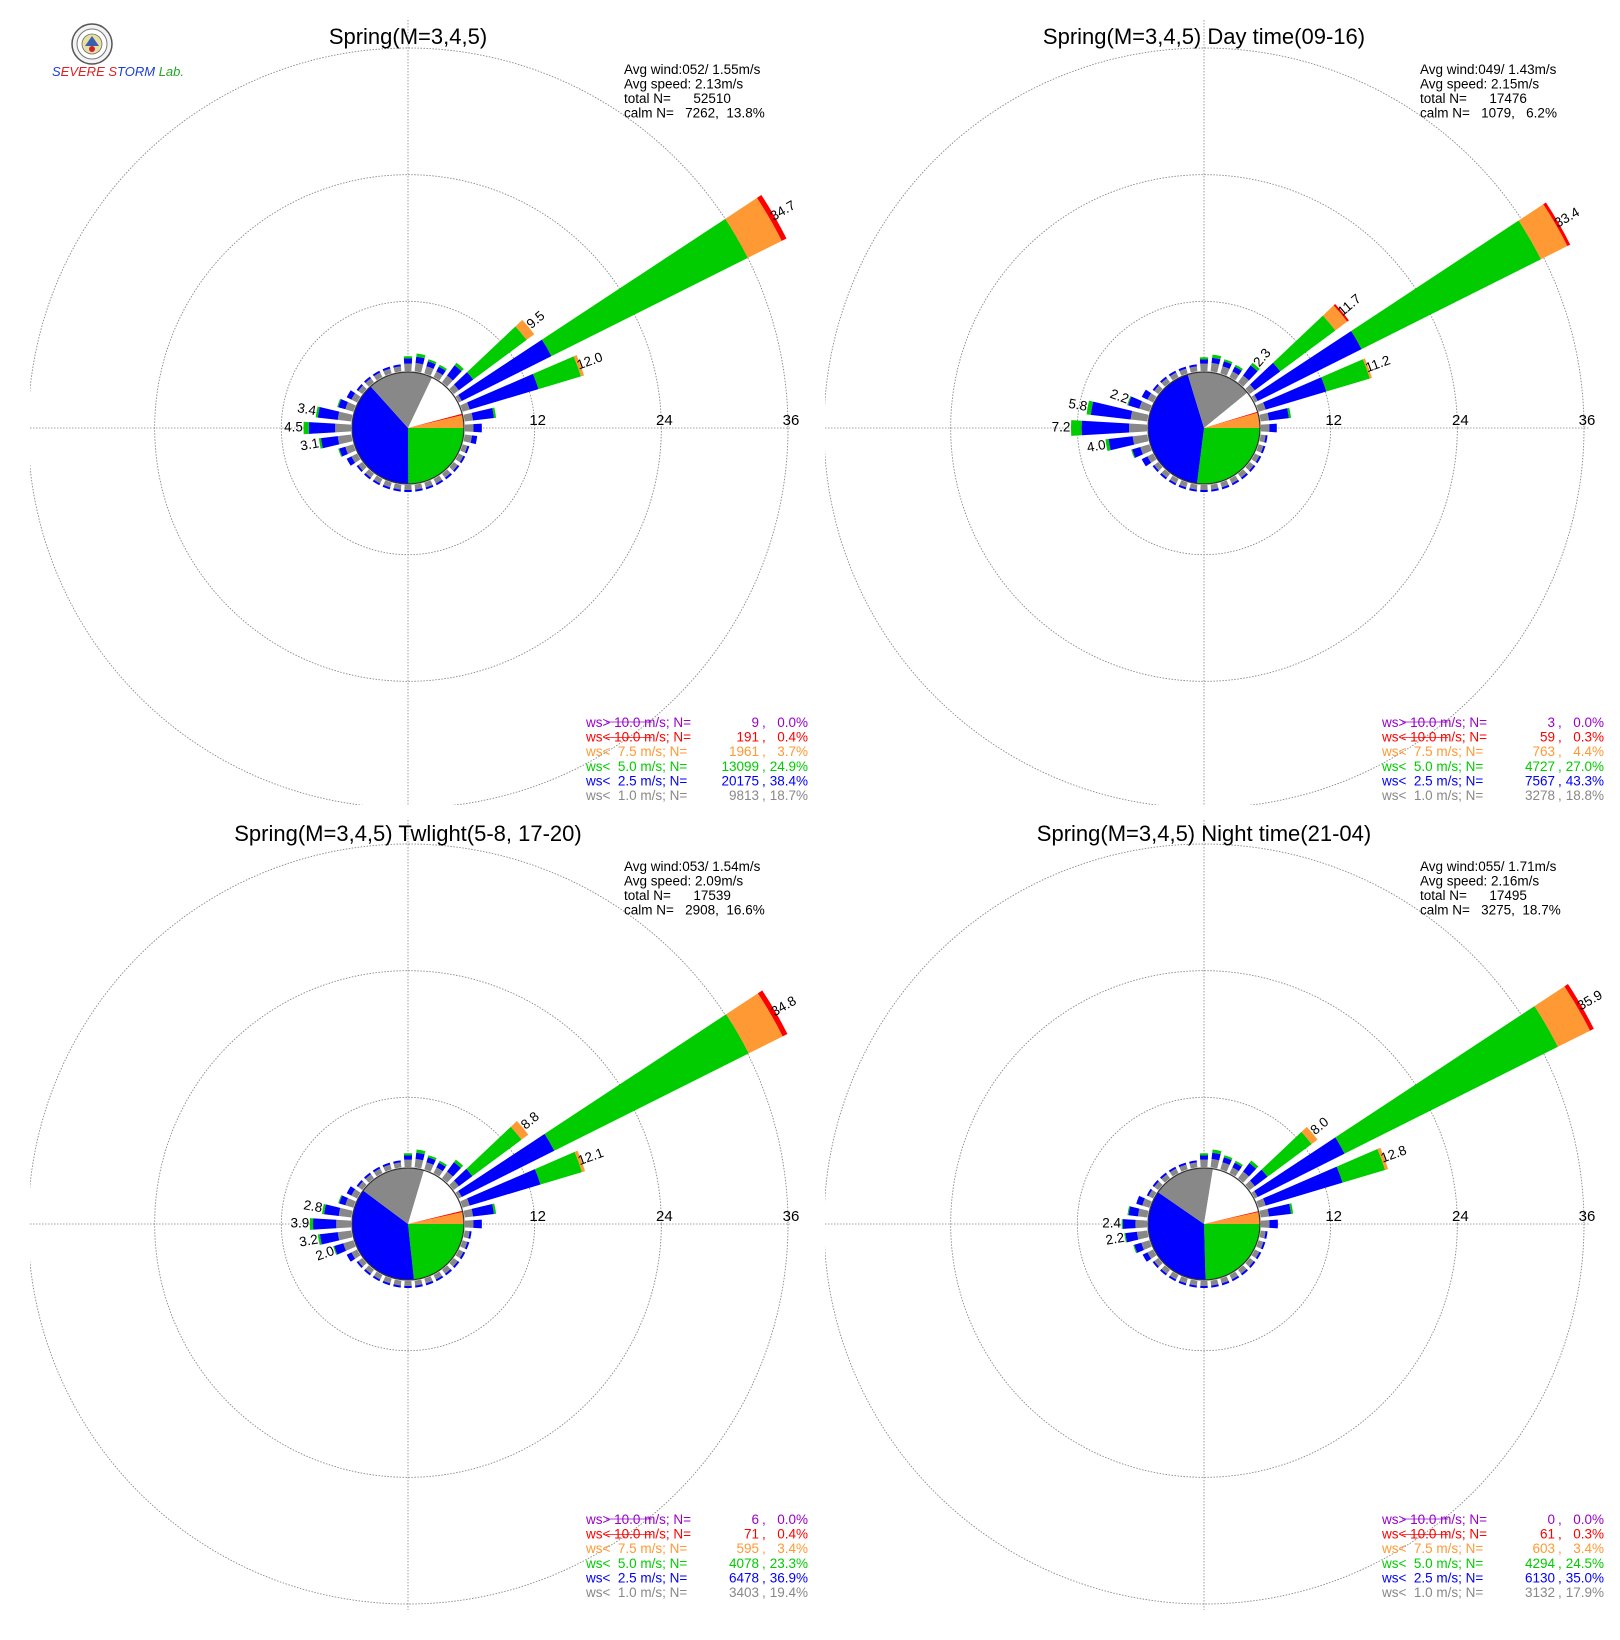  I want to click on legend-count: 59, so click(1547, 737).